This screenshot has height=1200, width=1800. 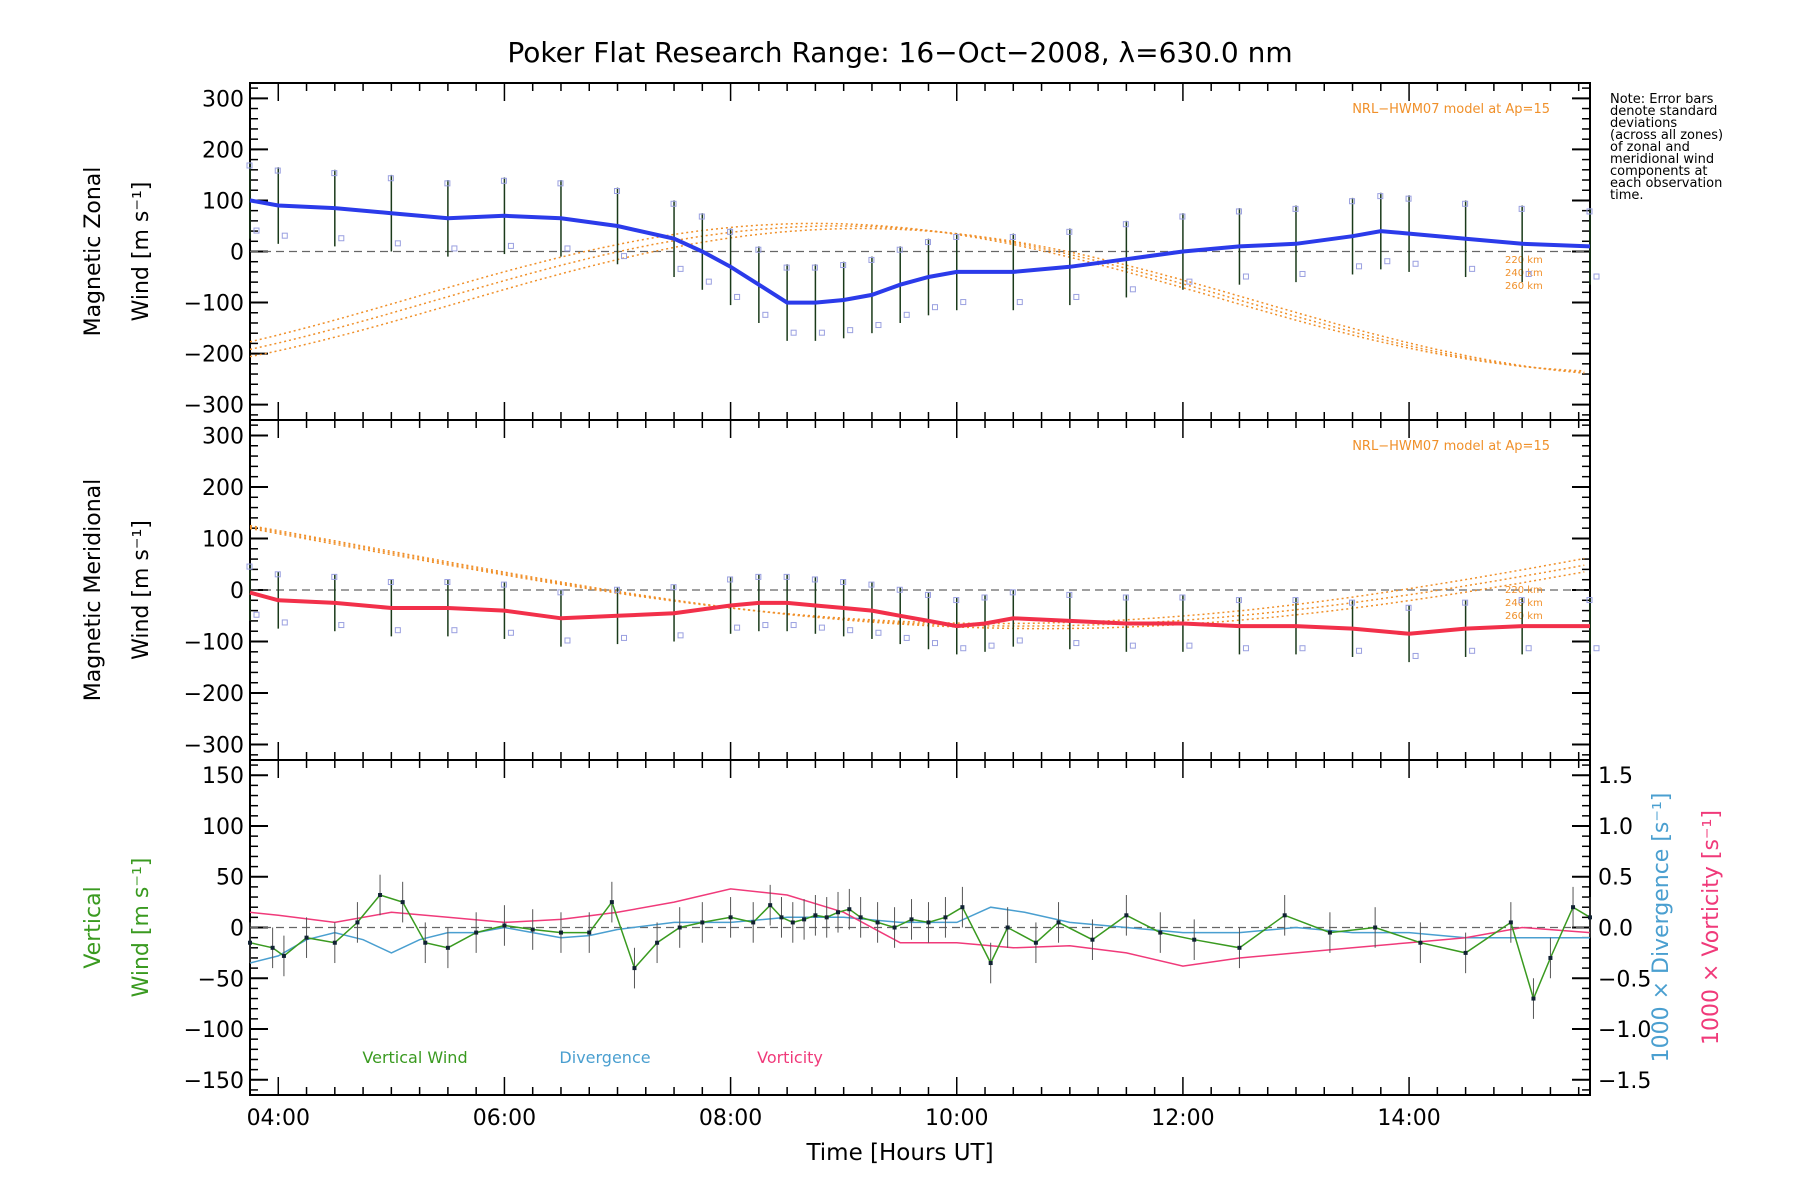 What do you see at coordinates (1408, 1118) in the screenshot?
I see `x-tick-label: 14:00` at bounding box center [1408, 1118].